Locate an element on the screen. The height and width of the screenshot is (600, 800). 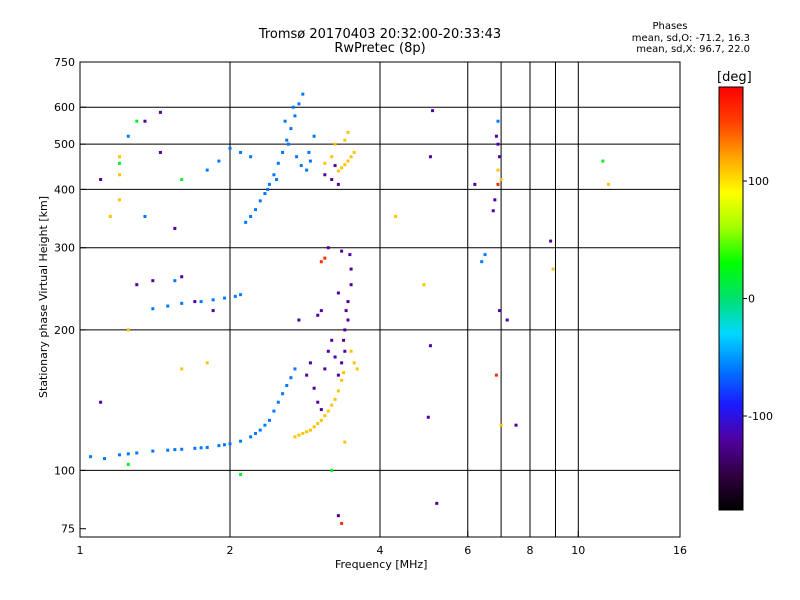
chart-subtitle: RwPretec (8p) is located at coordinates (380, 48).